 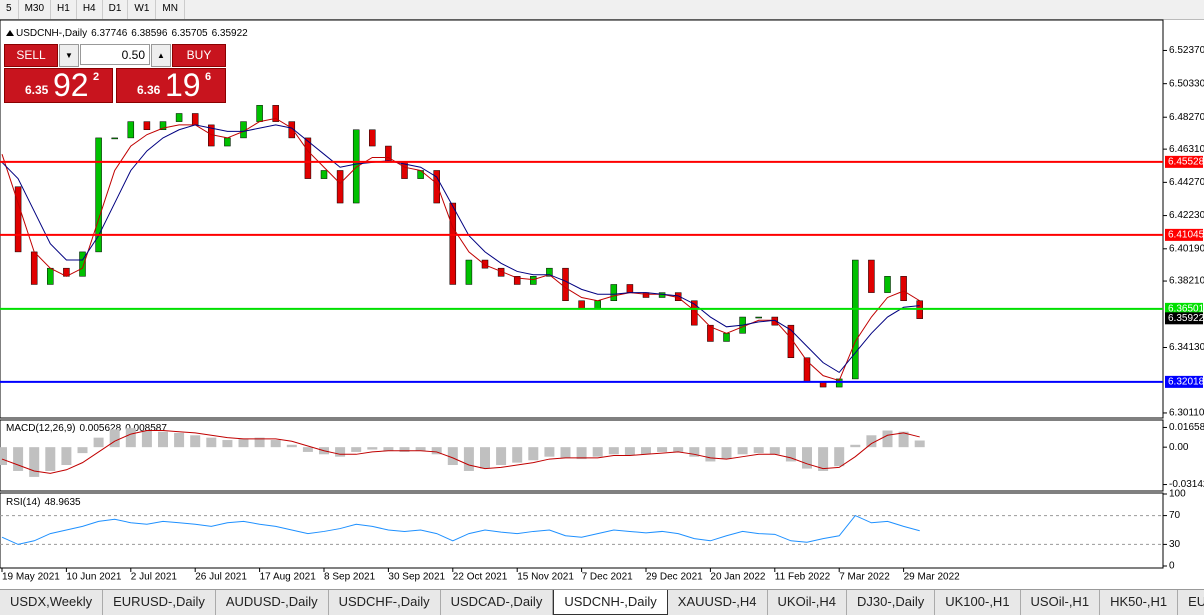 I want to click on timeframe-button: 5, so click(x=9, y=9).